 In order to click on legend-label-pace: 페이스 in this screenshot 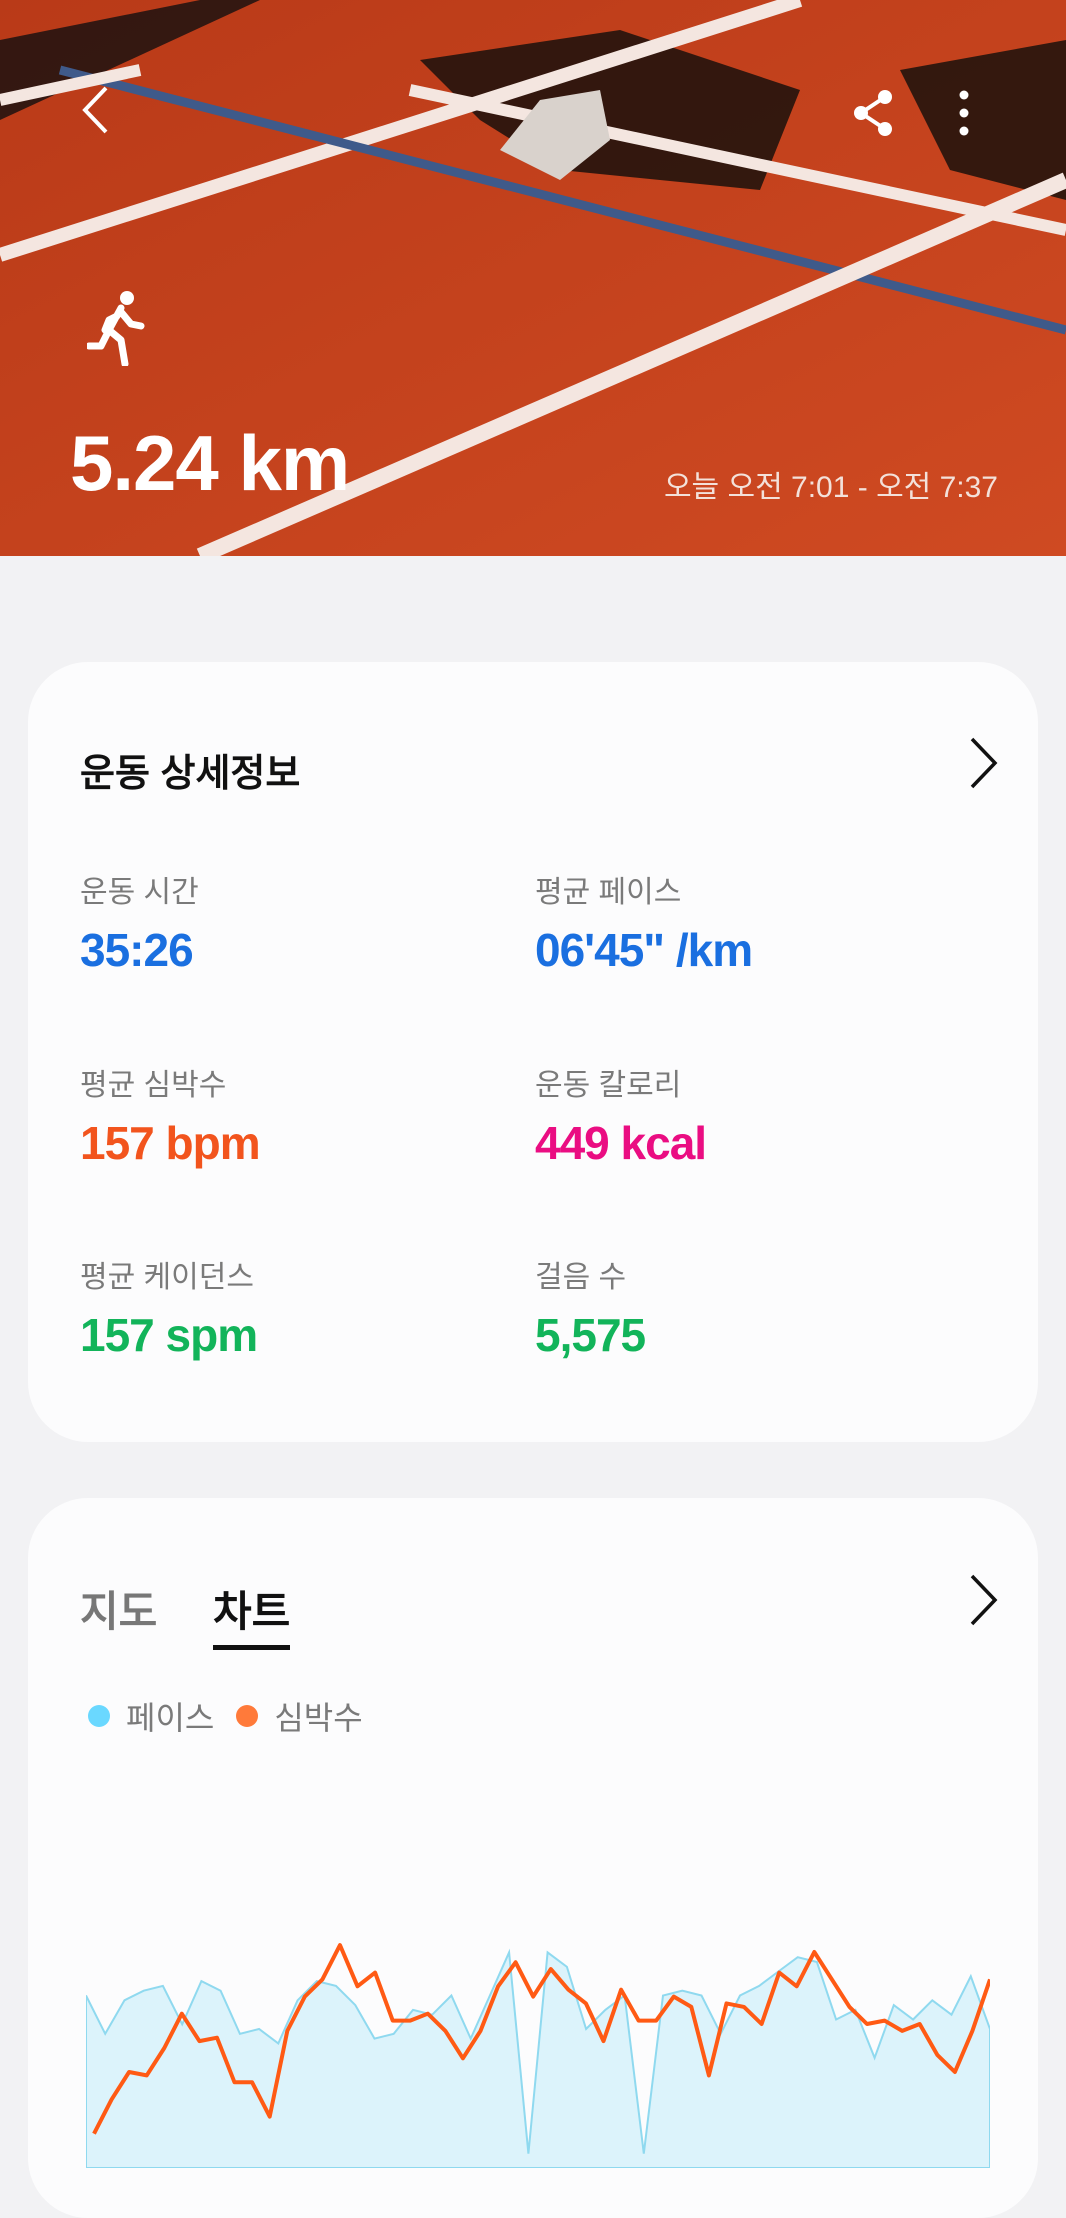, I will do `click(170, 1718)`.